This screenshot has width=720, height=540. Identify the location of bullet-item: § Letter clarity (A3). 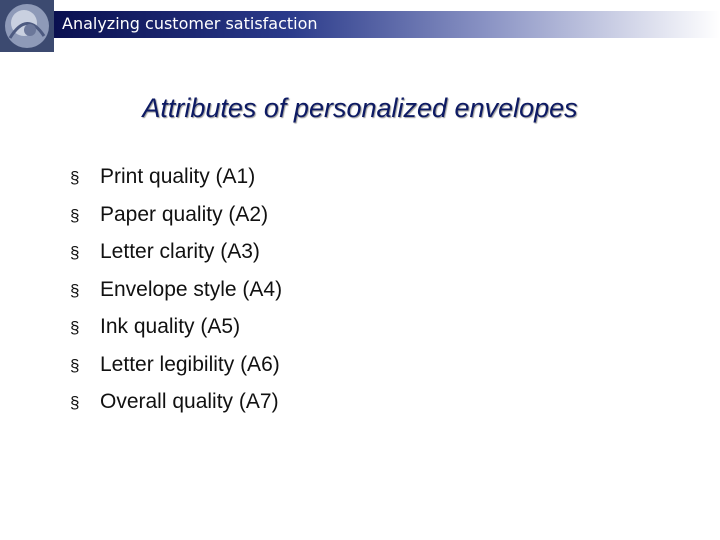
(176, 254).